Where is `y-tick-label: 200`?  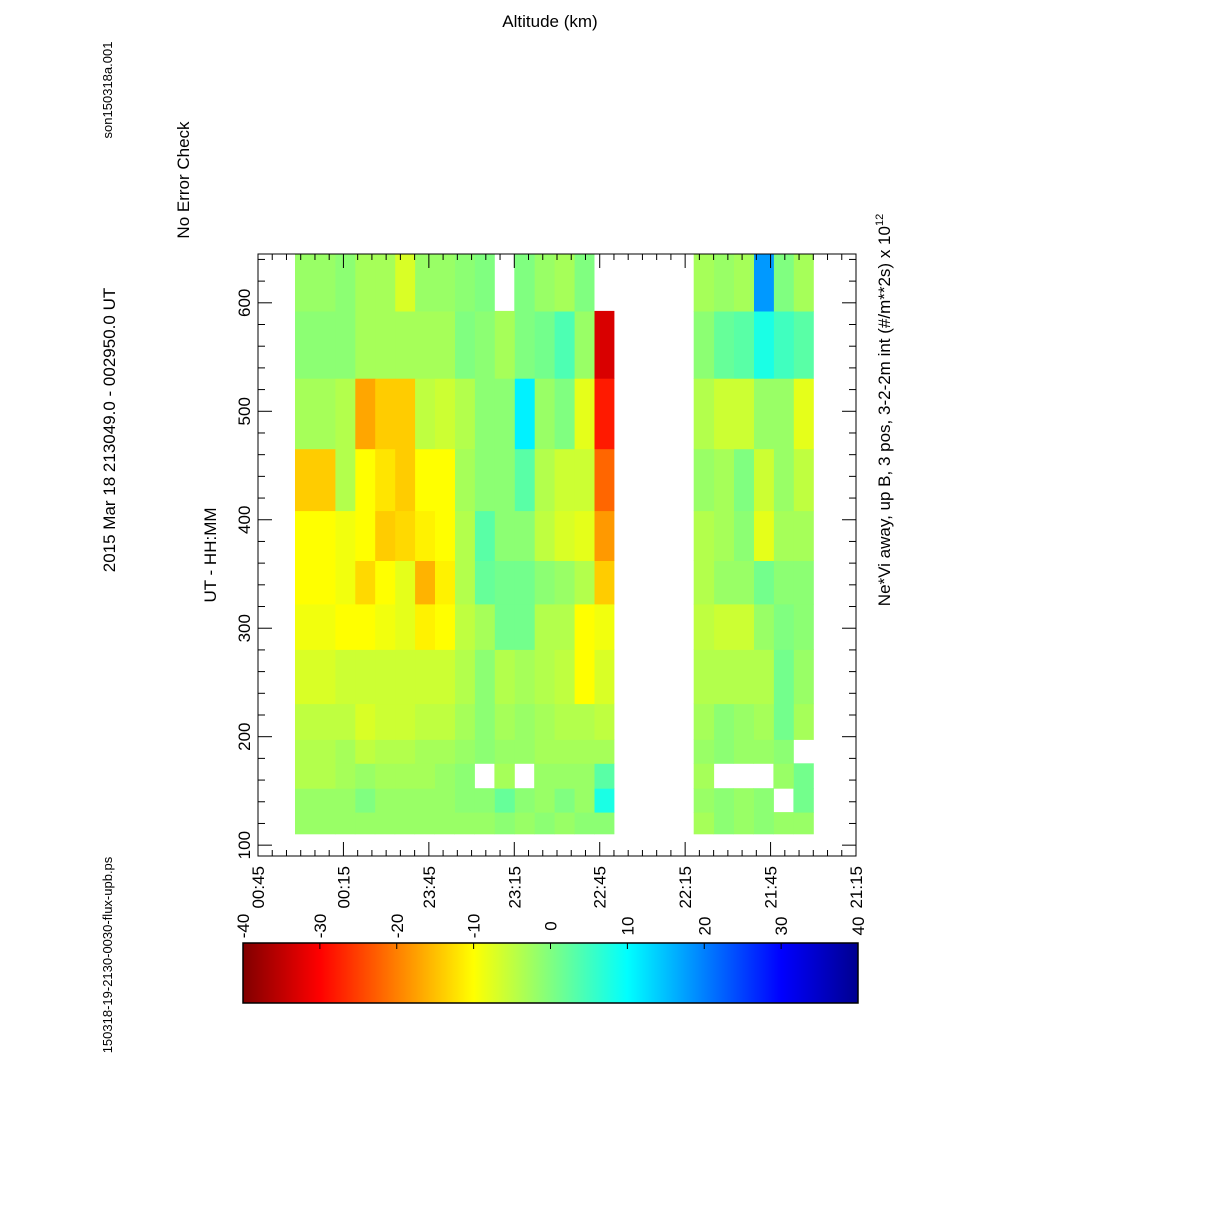
y-tick-label: 200 is located at coordinates (244, 736).